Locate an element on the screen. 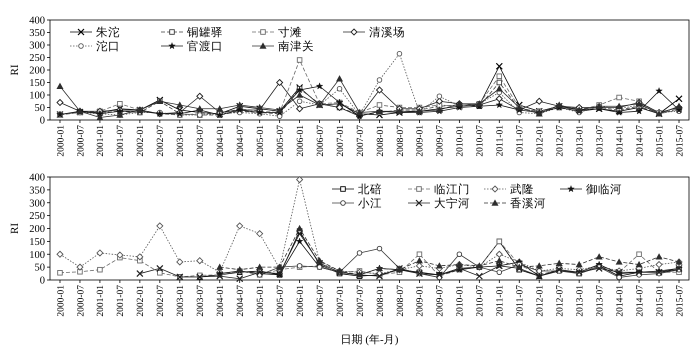  legend-label: 铜罐驿 is located at coordinates (204, 32).